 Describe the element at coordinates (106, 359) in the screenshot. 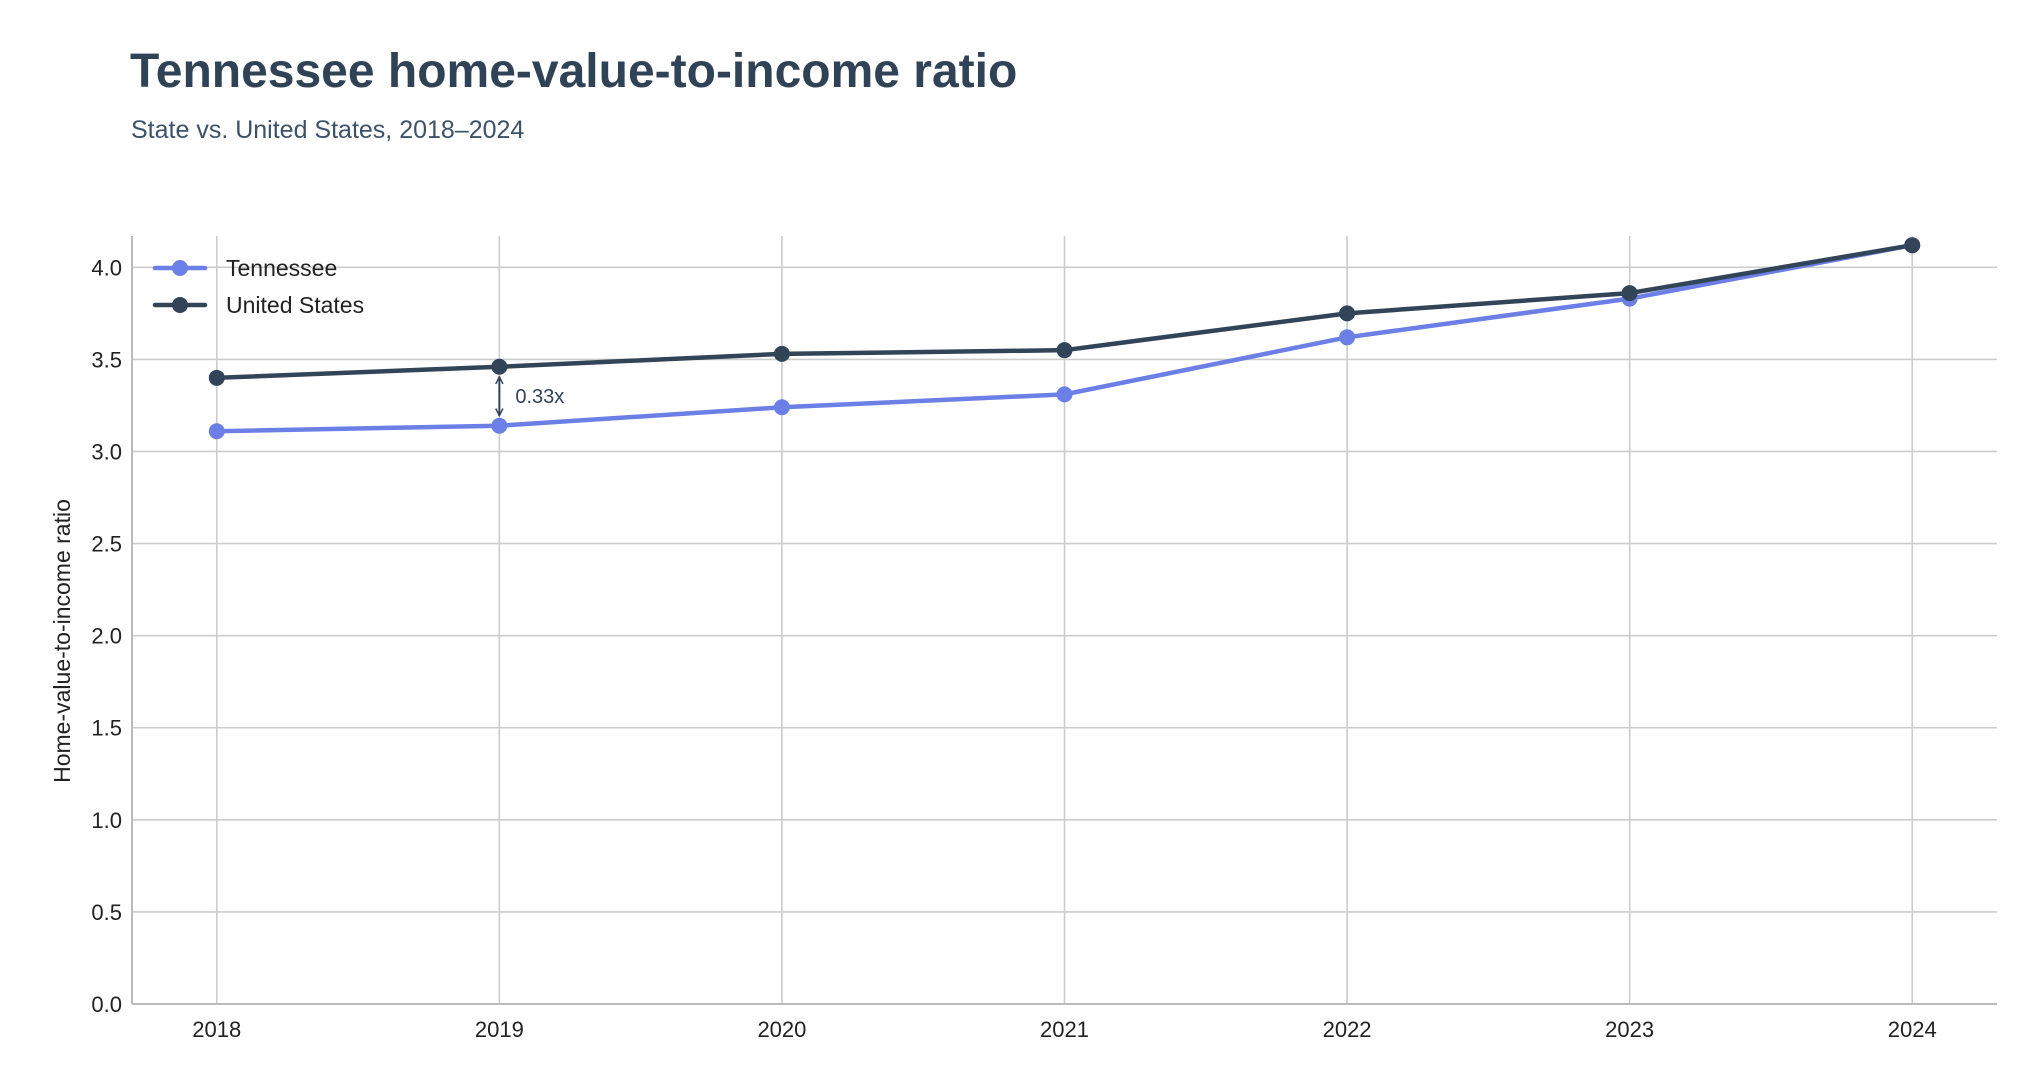

I see `y-tick-label: 3.5` at that location.